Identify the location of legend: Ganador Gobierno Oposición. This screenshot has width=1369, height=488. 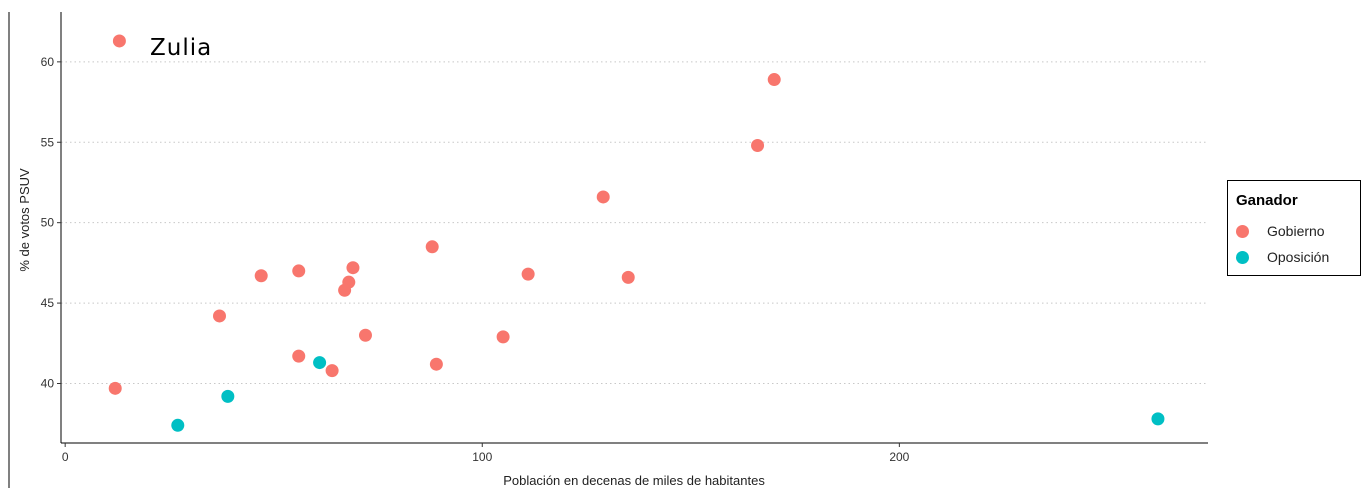
(1294, 228).